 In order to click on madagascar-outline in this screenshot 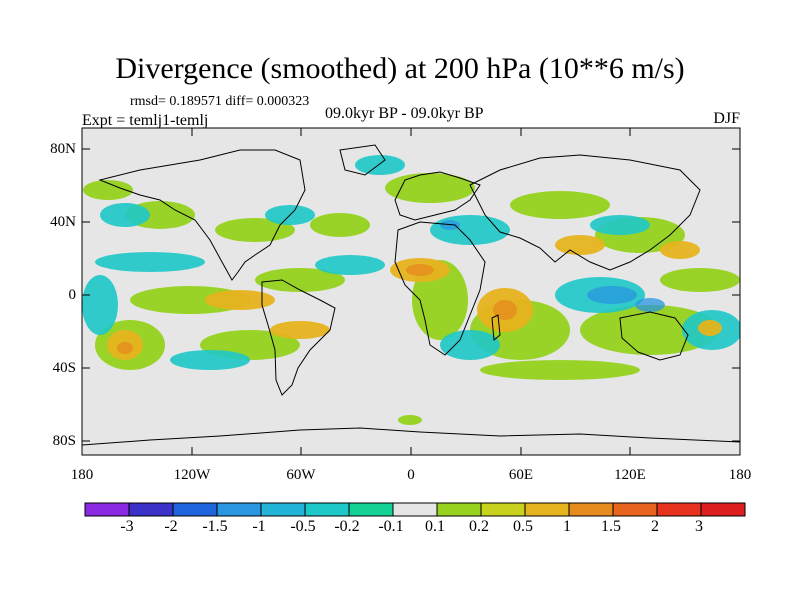, I will do `click(496, 327)`.